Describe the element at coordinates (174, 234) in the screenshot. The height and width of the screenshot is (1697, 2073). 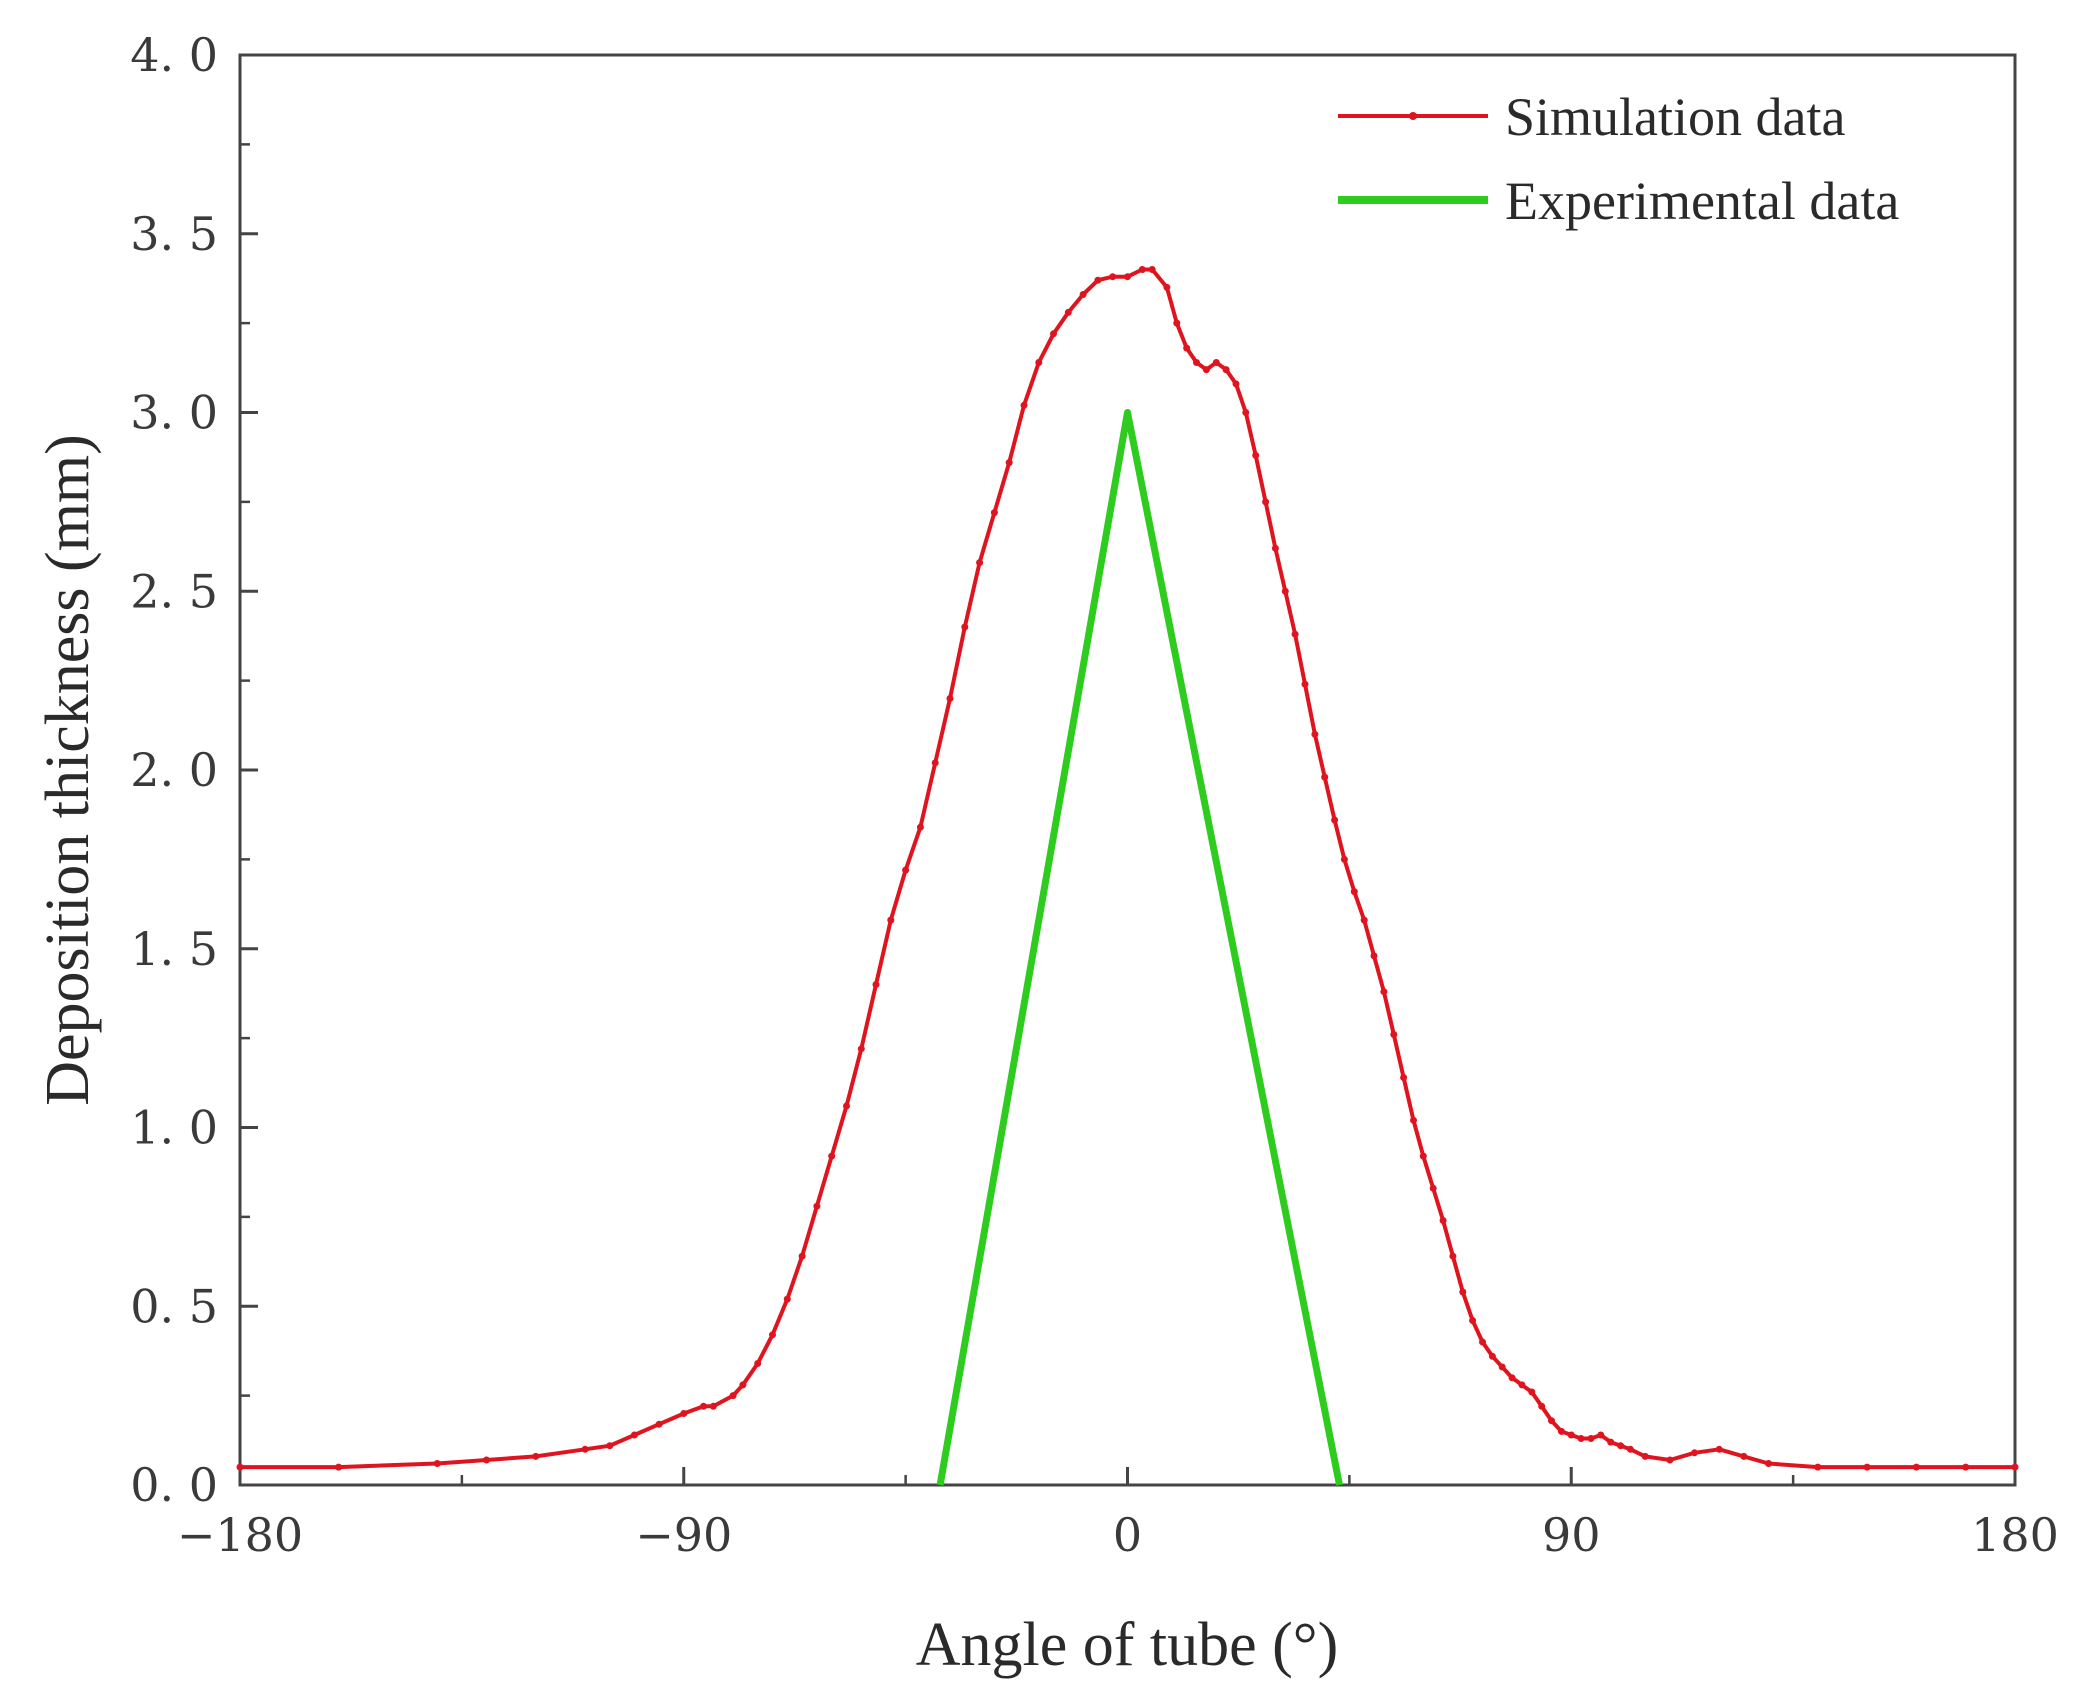
I see `y-tick-label: 3. 5` at that location.